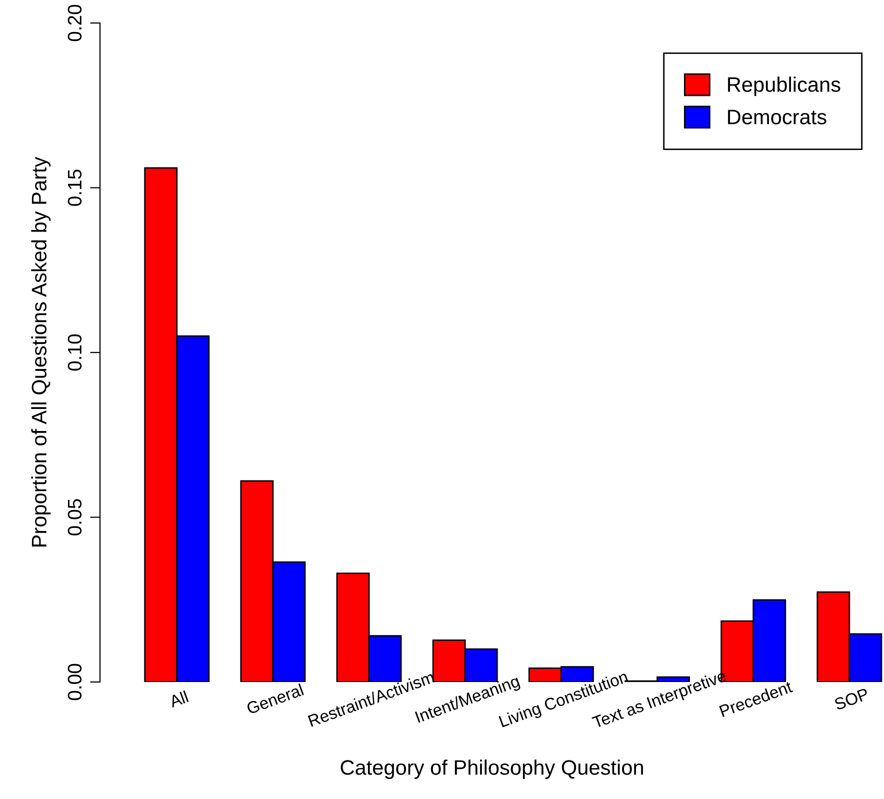 The image size is (884, 799). What do you see at coordinates (777, 117) in the screenshot?
I see `legend-label: Democrats` at bounding box center [777, 117].